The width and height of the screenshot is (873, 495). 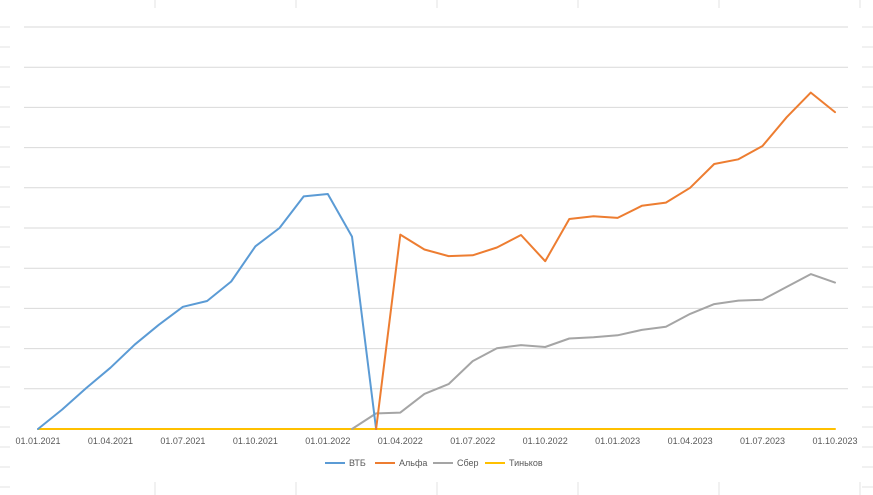 What do you see at coordinates (400, 441) in the screenshot?
I see `x-tick-label: 01.04.2022` at bounding box center [400, 441].